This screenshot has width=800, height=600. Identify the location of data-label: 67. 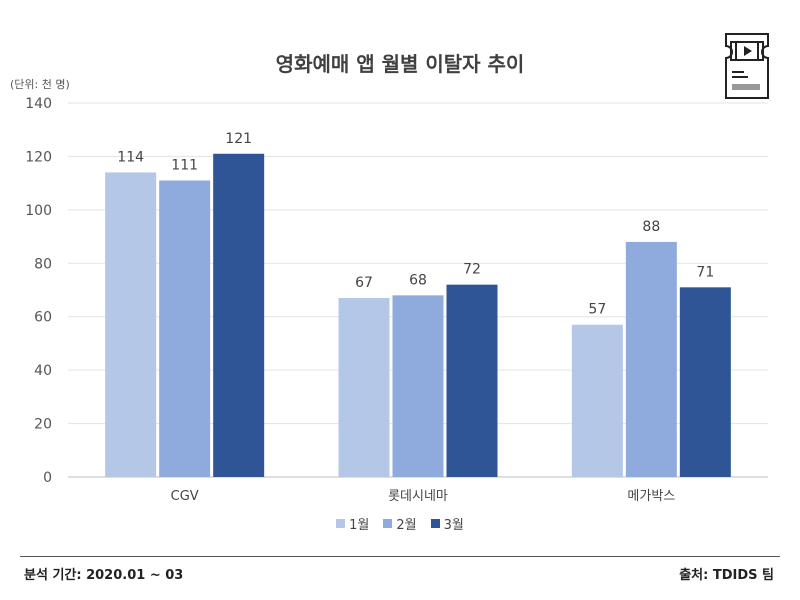
(364, 283).